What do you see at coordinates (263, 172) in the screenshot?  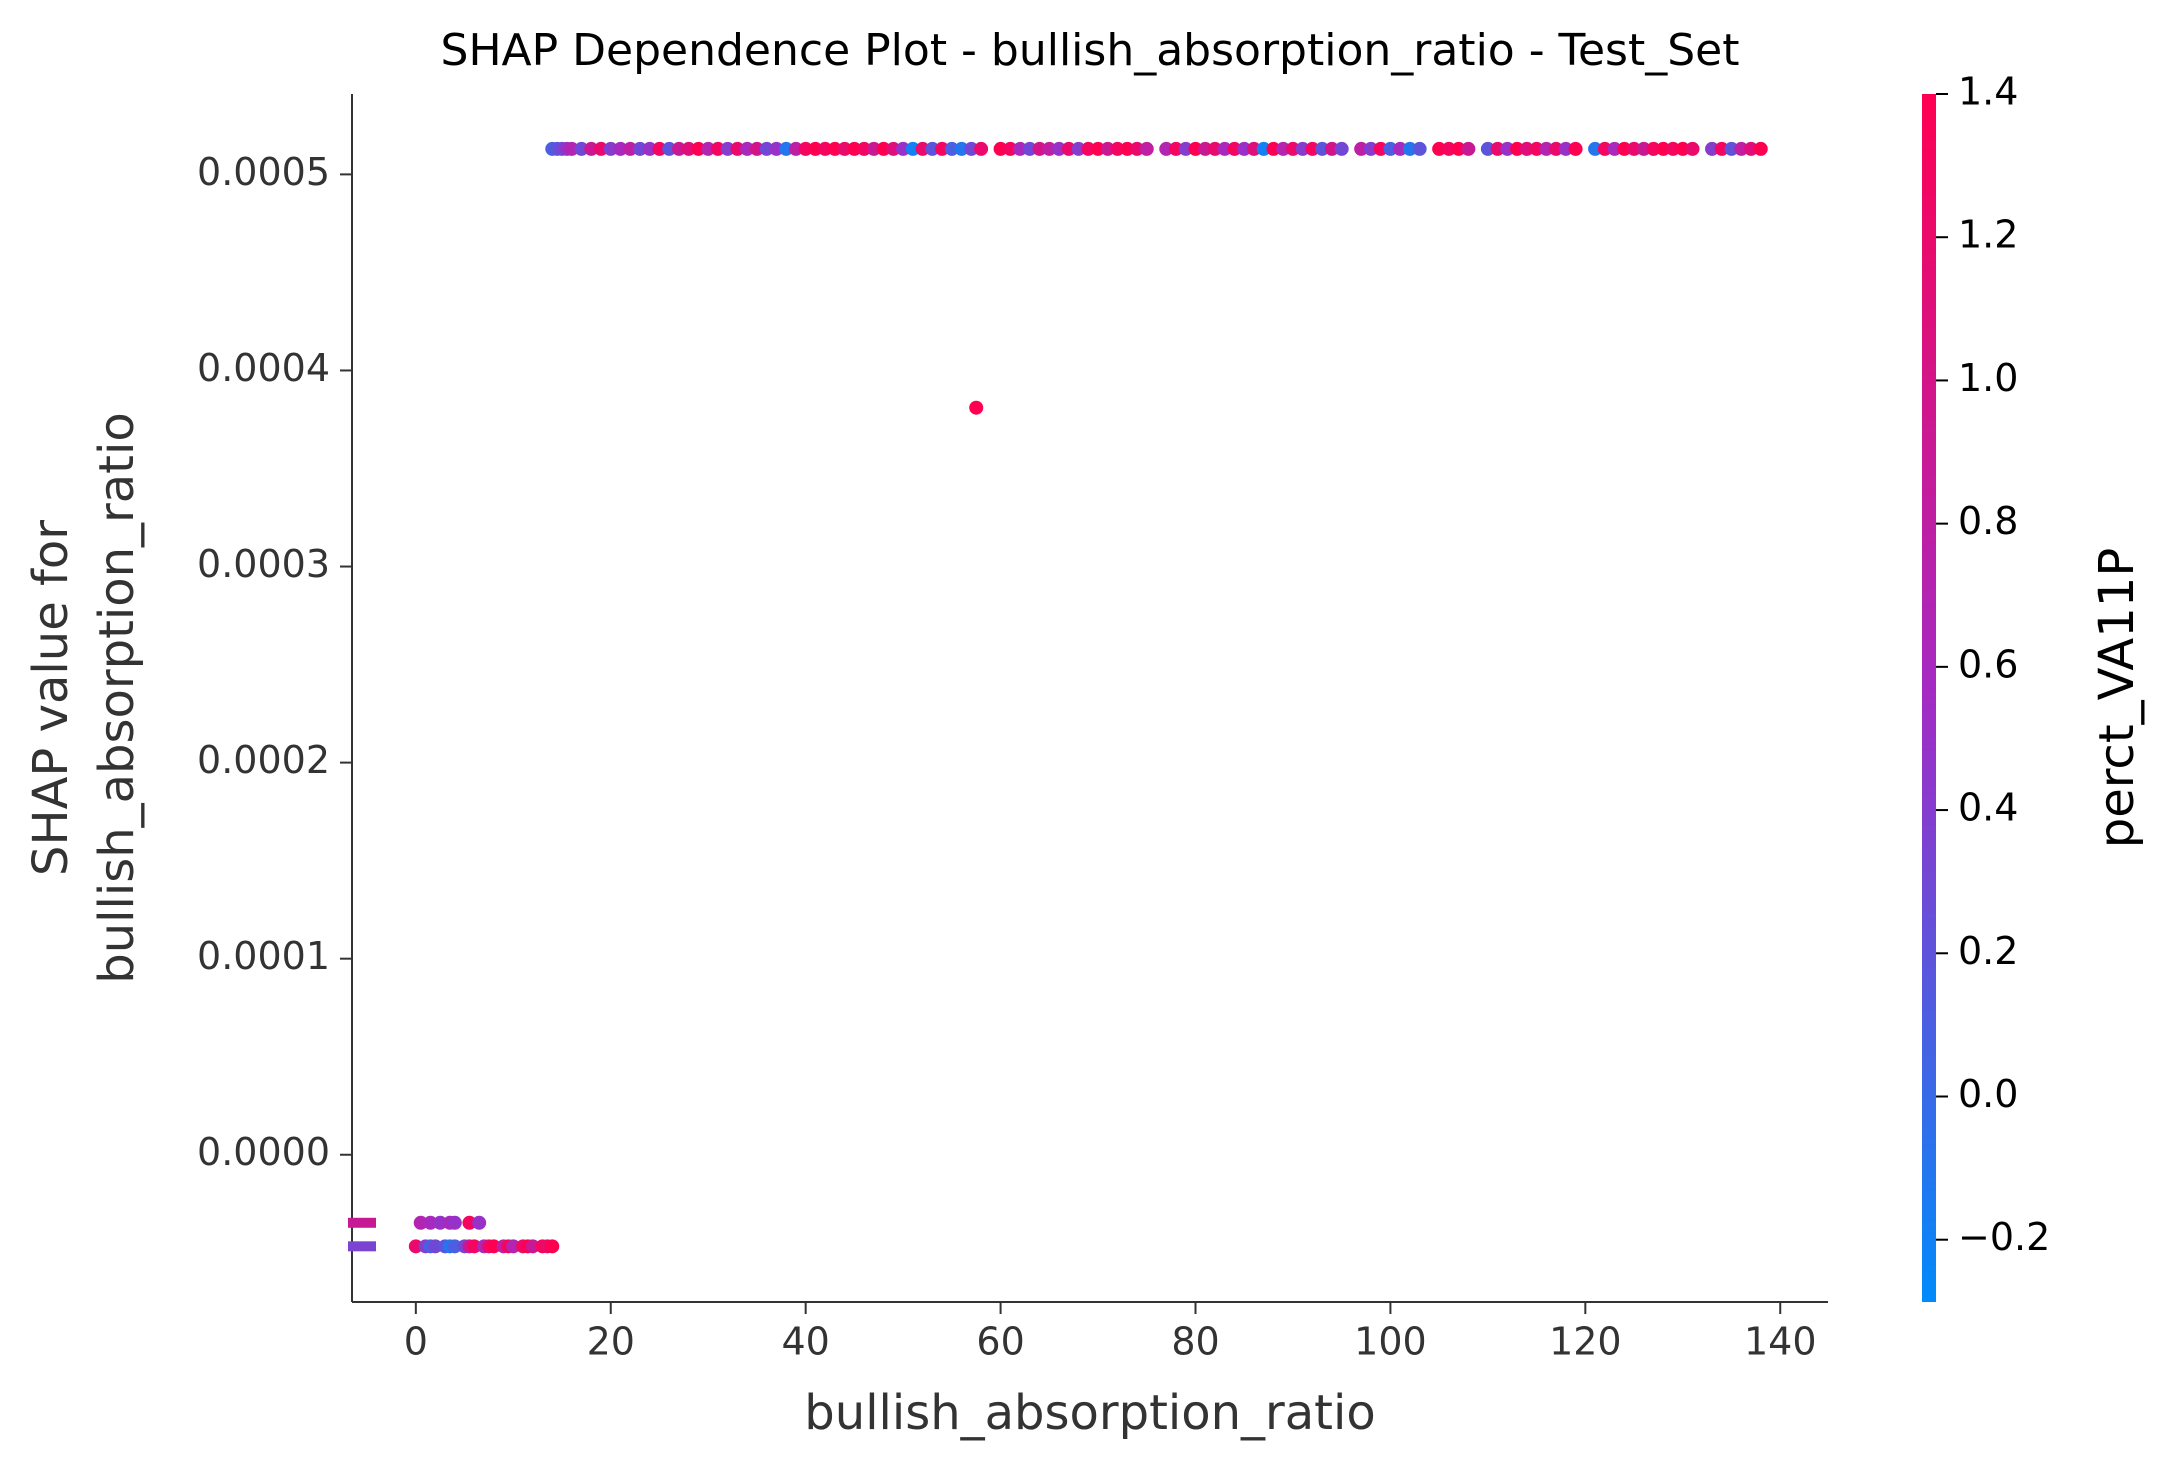 I see `y-tick-label: 0.0005` at bounding box center [263, 172].